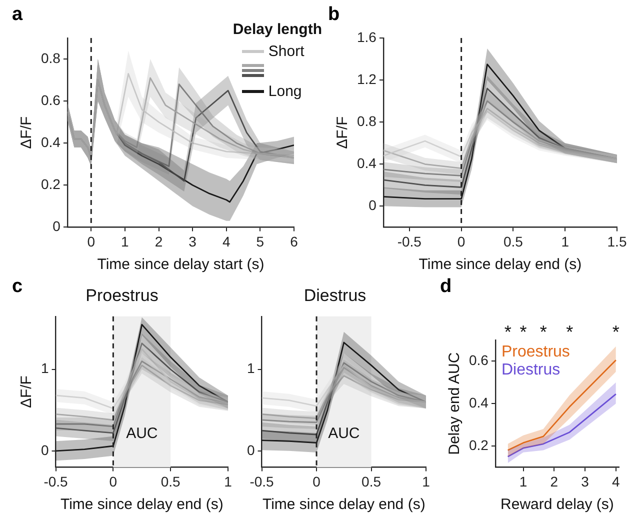 The width and height of the screenshot is (639, 522). What do you see at coordinates (455, 403) in the screenshot?
I see `y-axis-title: Delay end AUC` at bounding box center [455, 403].